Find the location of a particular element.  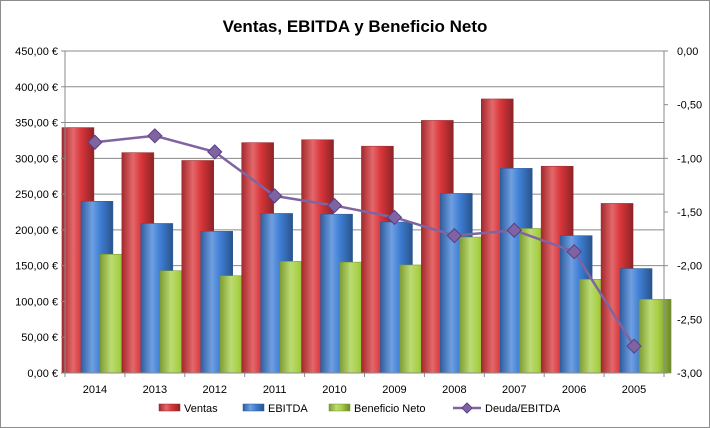

left-tick-label: 400,00 € is located at coordinates (36, 88).